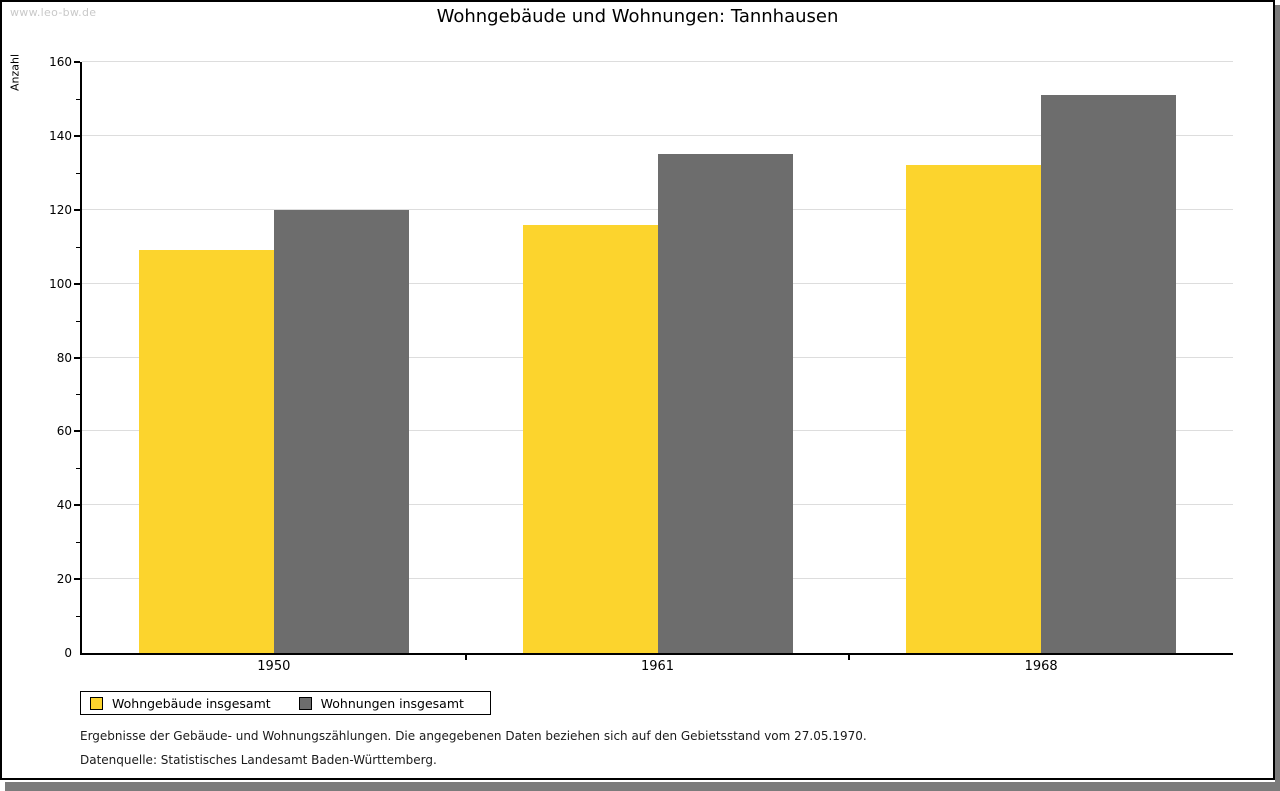 The width and height of the screenshot is (1280, 791). What do you see at coordinates (590, 438) in the screenshot?
I see `bar-wohngebaeude-1961` at bounding box center [590, 438].